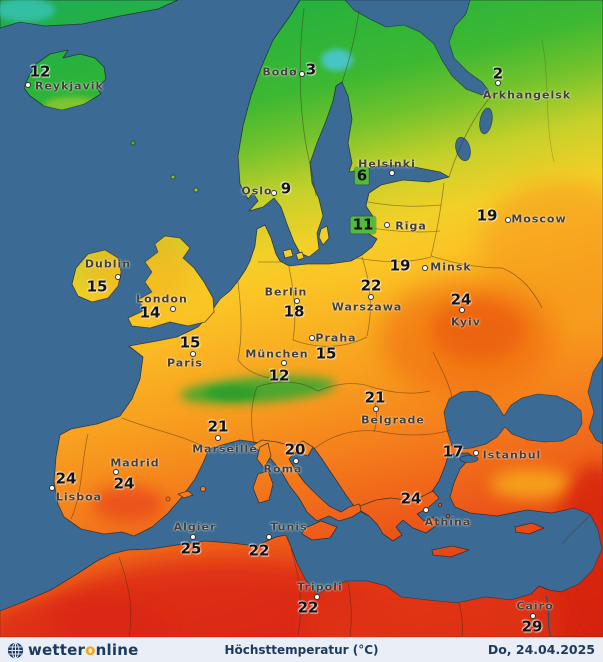  Describe the element at coordinates (185, 494) in the screenshot. I see `island-mallorca` at that location.